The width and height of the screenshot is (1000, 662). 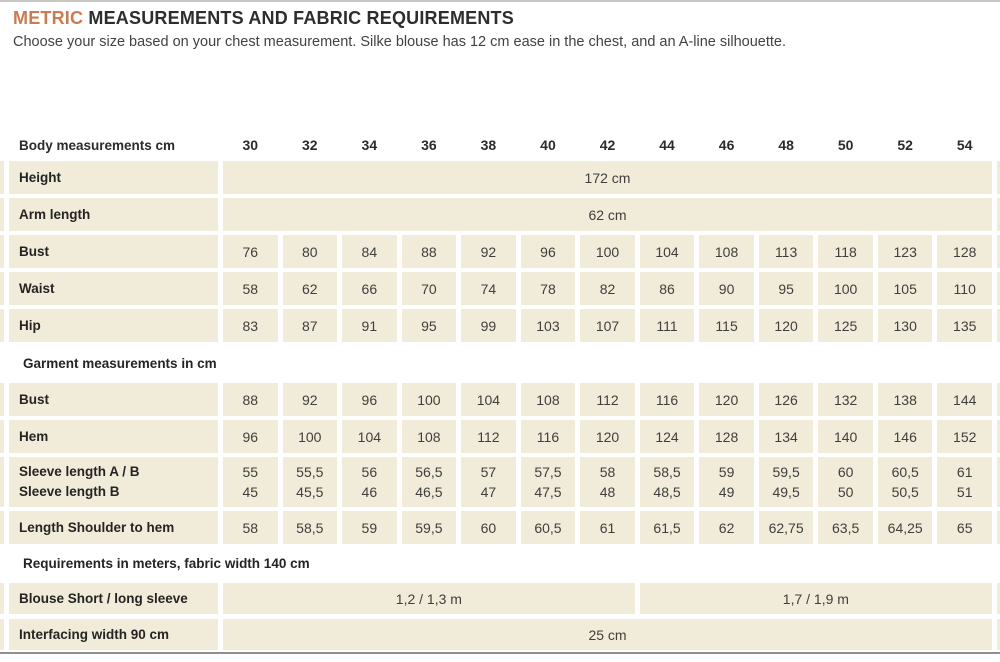 I want to click on value-cell: 86, so click(x=667, y=288).